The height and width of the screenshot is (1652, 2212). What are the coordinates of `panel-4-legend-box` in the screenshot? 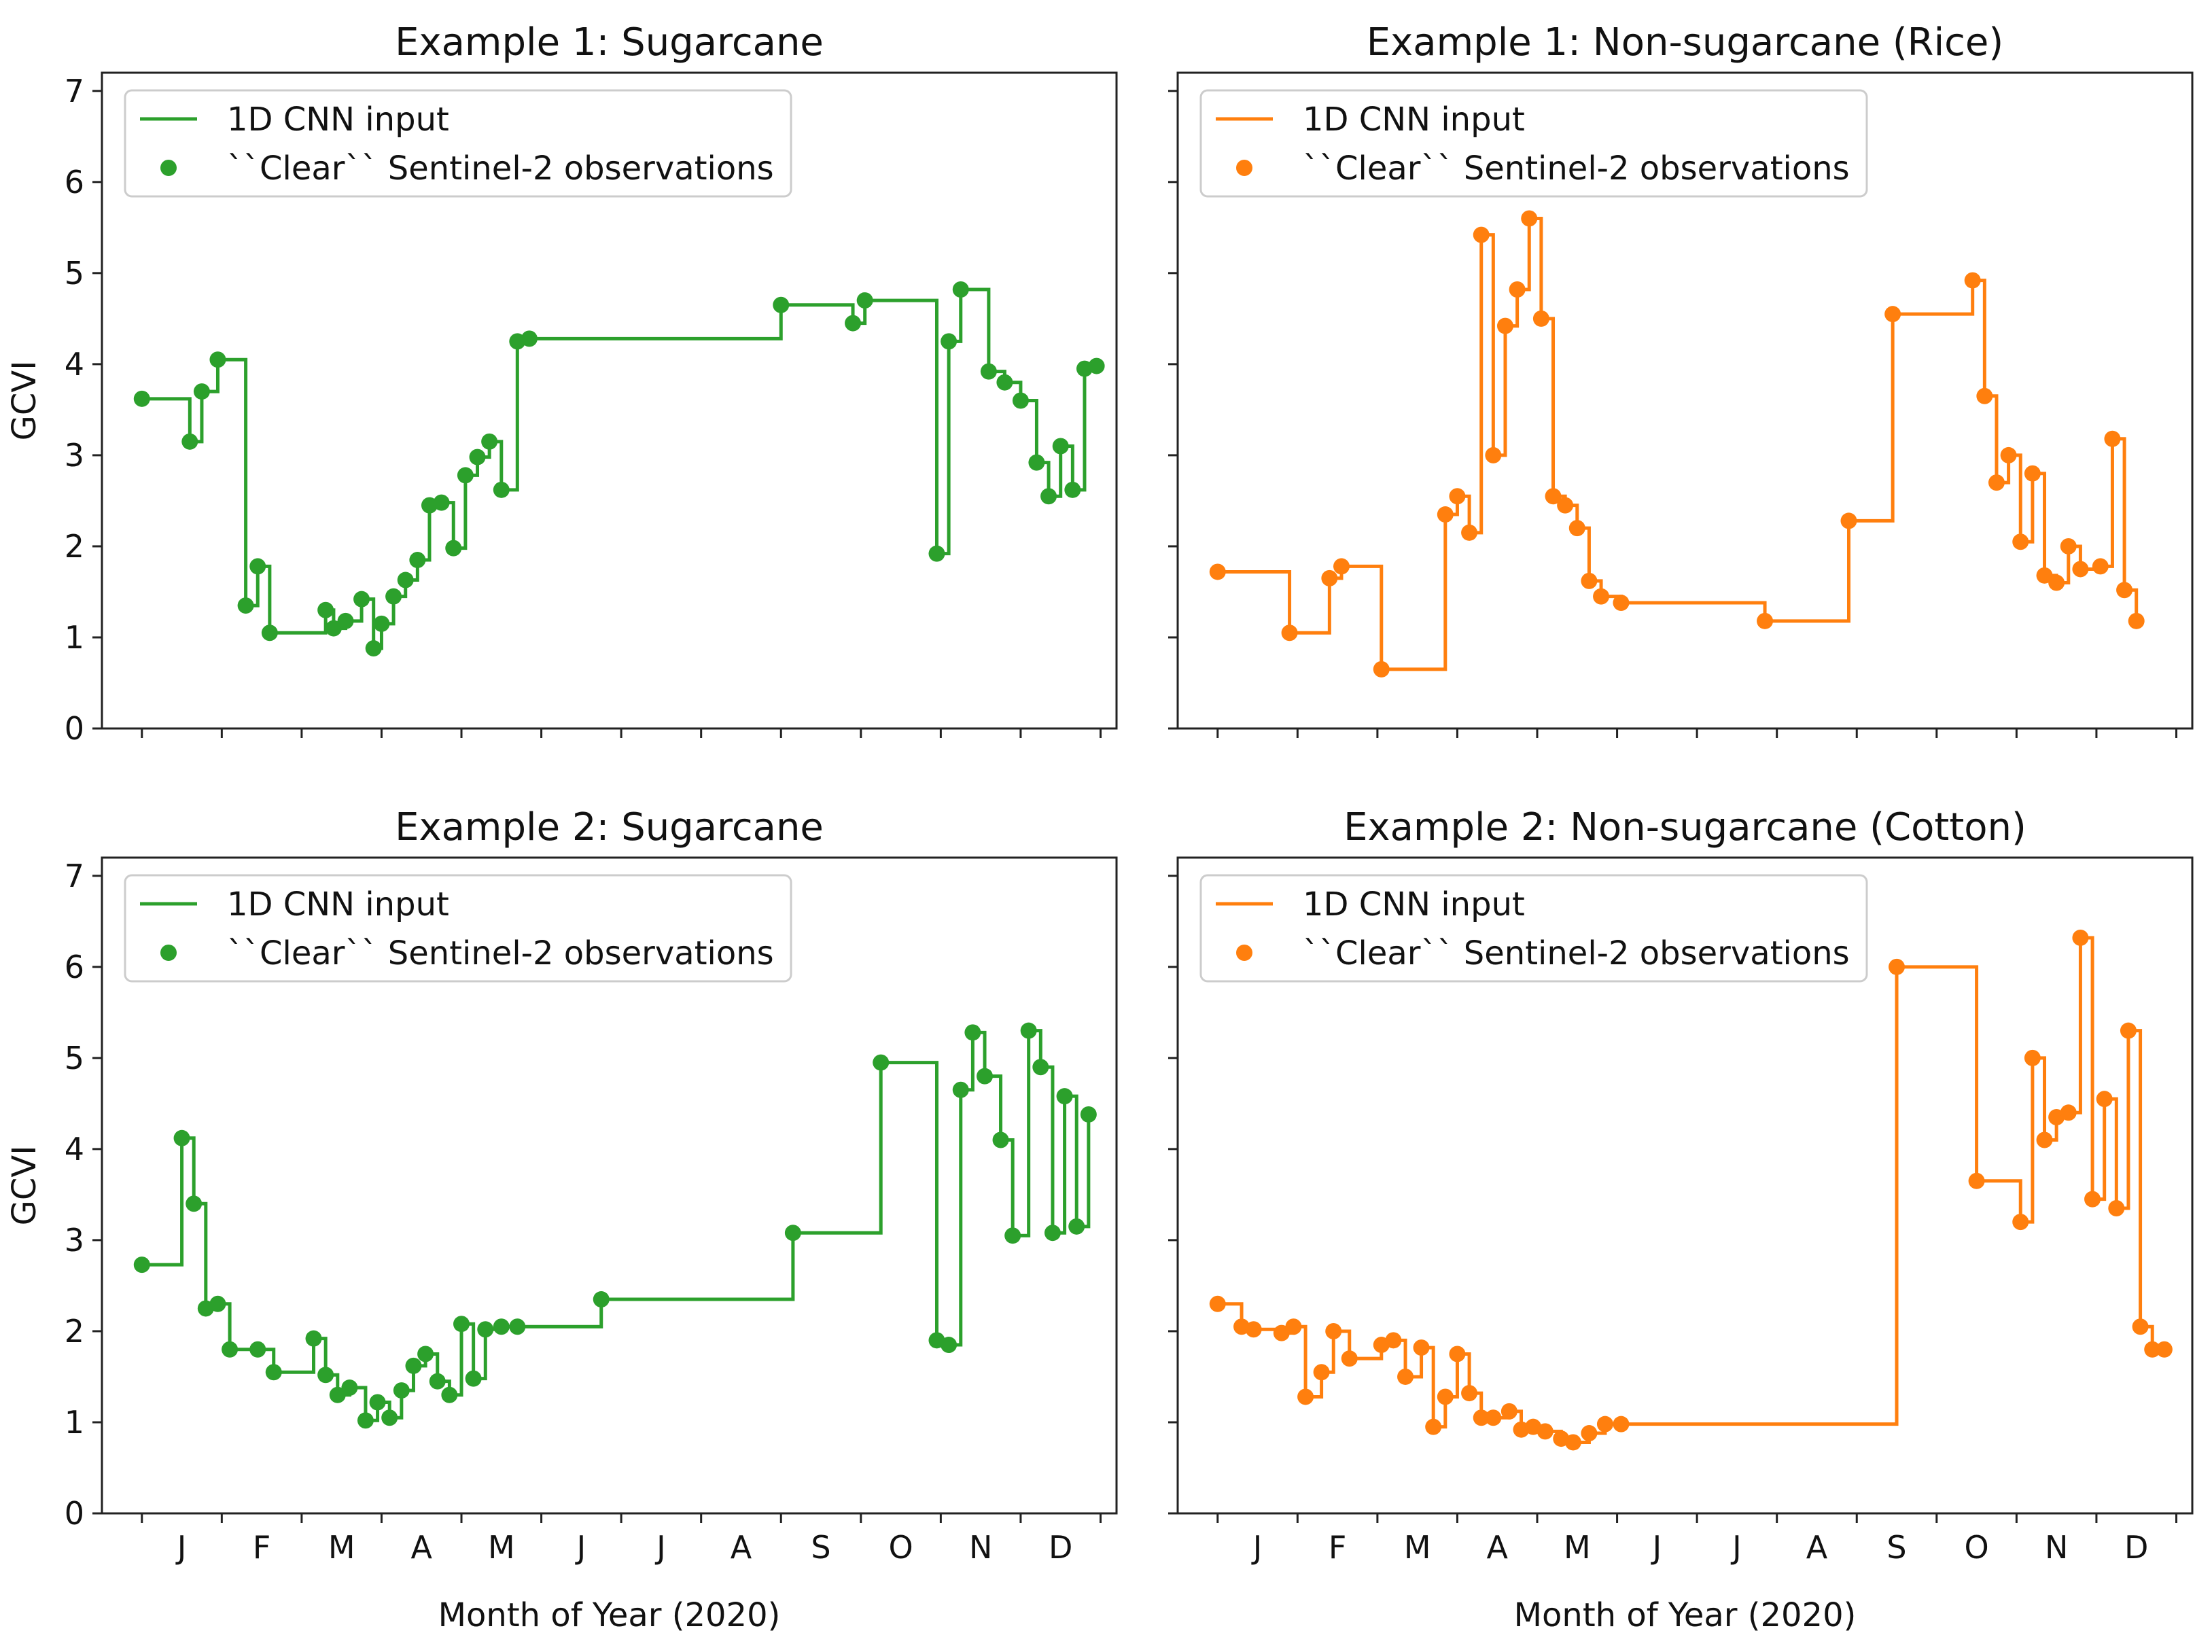 It's located at (1533, 928).